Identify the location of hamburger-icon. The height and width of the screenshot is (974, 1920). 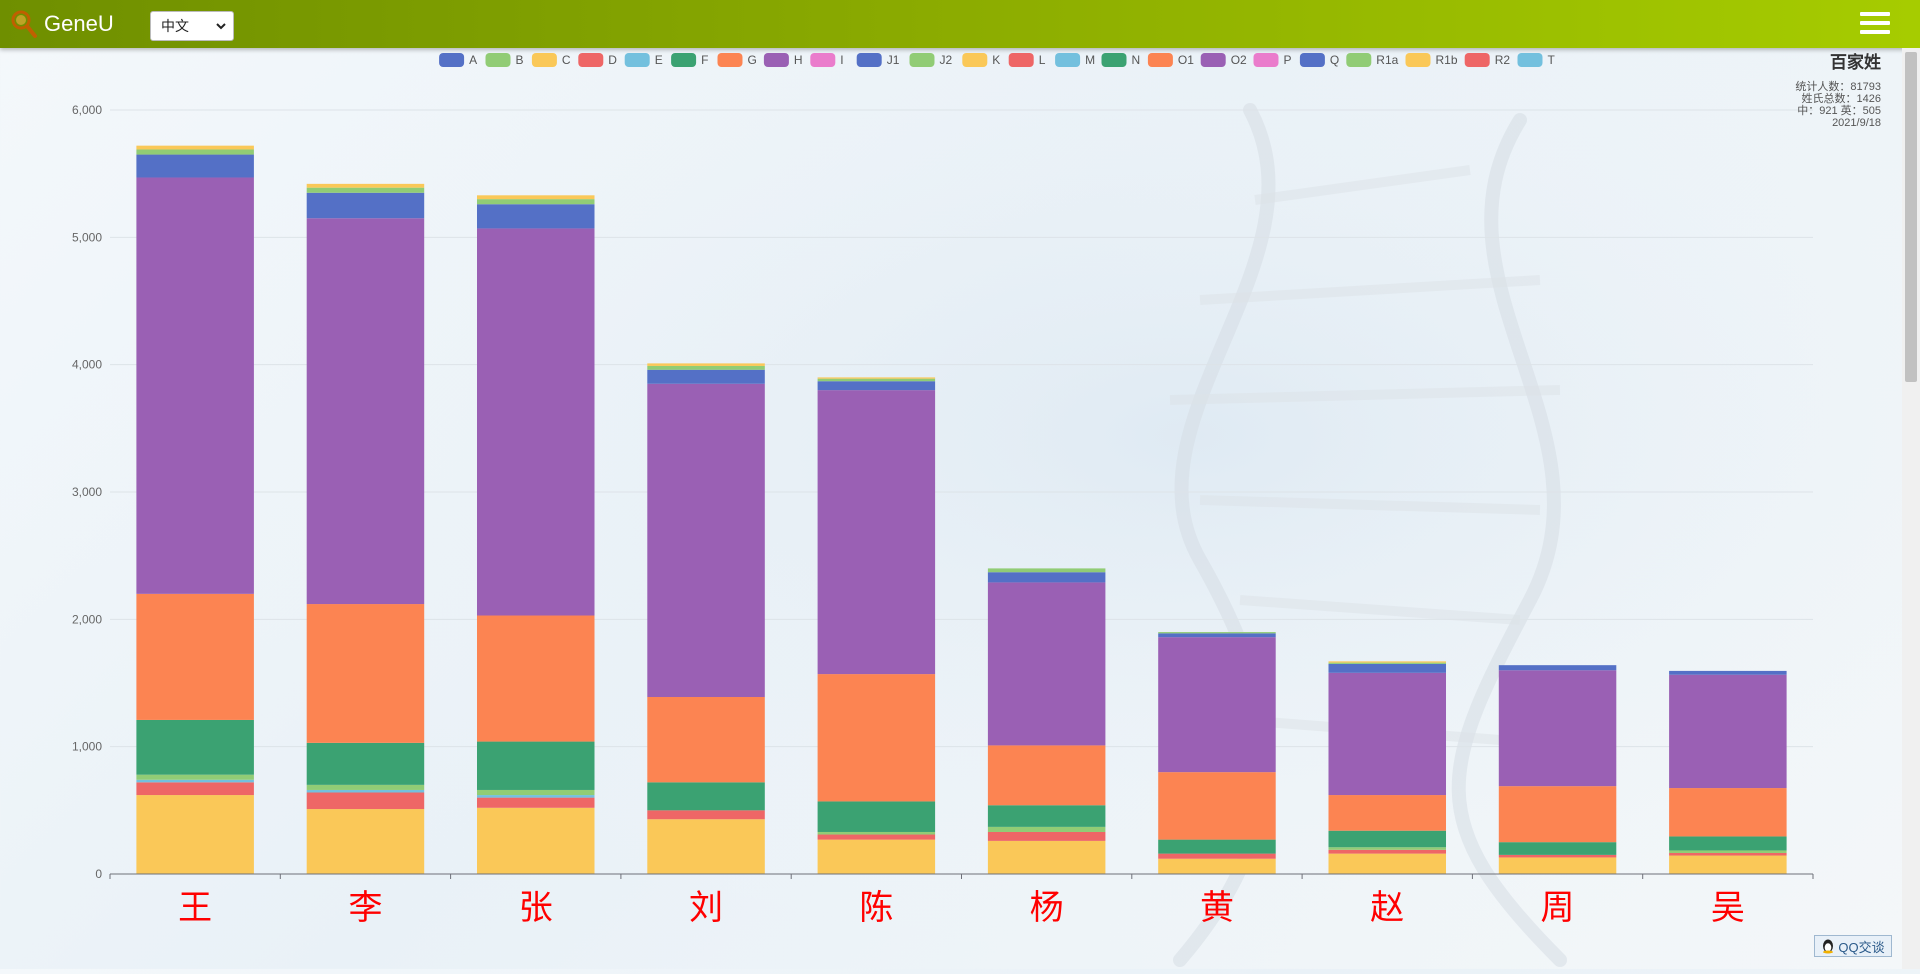
(1875, 24).